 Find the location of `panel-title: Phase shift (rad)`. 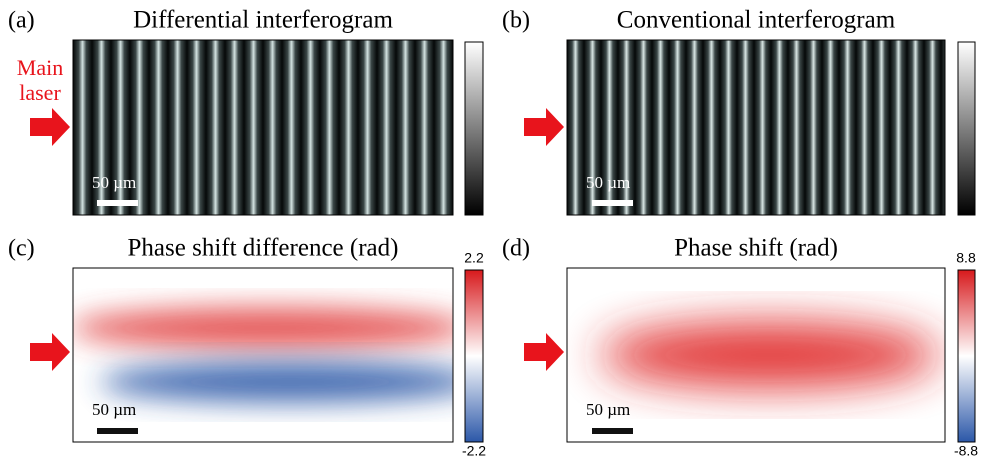

panel-title: Phase shift (rad) is located at coordinates (756, 248).